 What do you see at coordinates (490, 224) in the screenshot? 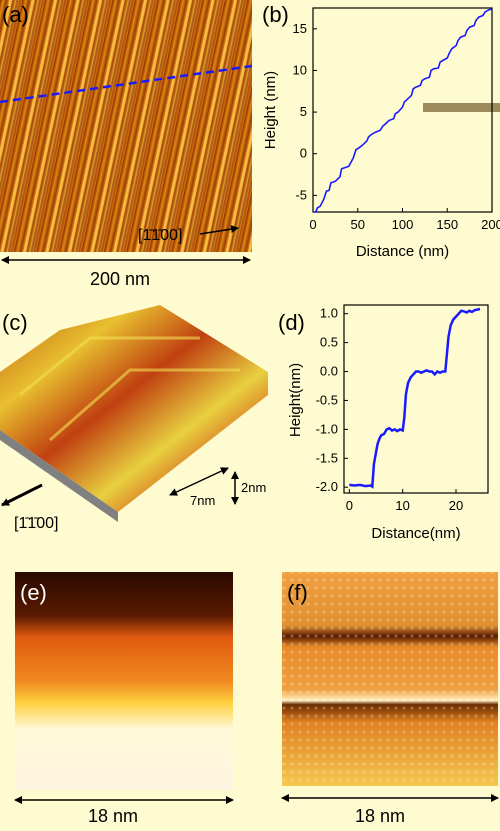
I see `x-tick-label: 200` at bounding box center [490, 224].